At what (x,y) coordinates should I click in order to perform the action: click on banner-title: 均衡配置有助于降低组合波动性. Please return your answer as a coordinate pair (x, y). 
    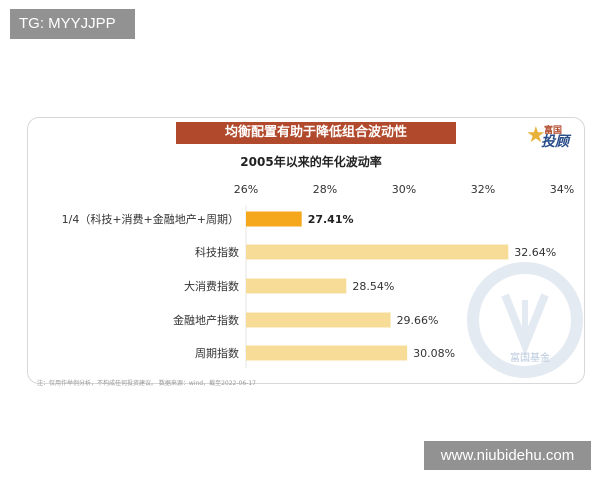
    Looking at the image, I should click on (316, 133).